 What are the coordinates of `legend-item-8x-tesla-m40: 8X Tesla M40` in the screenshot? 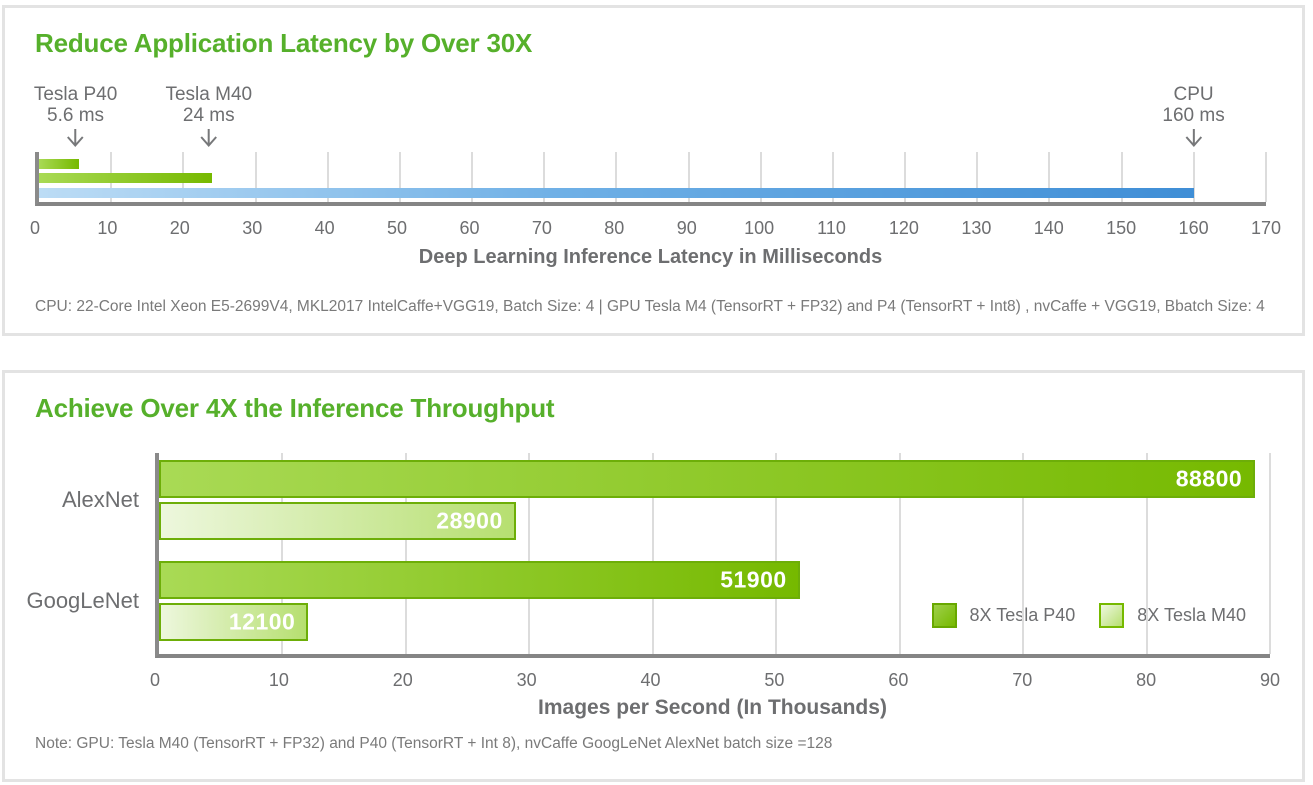 It's located at (1172, 615).